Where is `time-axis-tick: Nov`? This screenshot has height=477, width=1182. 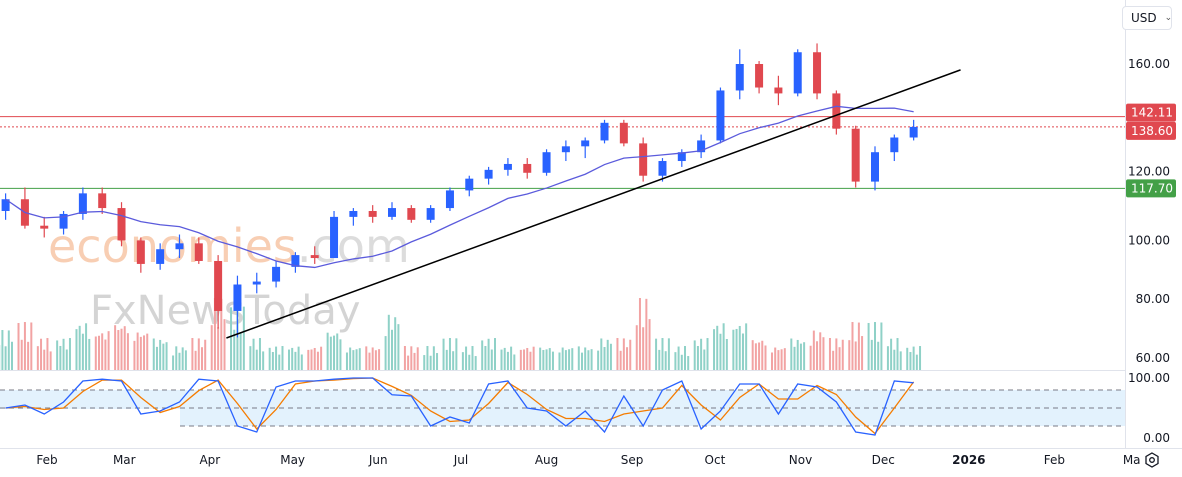 time-axis-tick: Nov is located at coordinates (800, 460).